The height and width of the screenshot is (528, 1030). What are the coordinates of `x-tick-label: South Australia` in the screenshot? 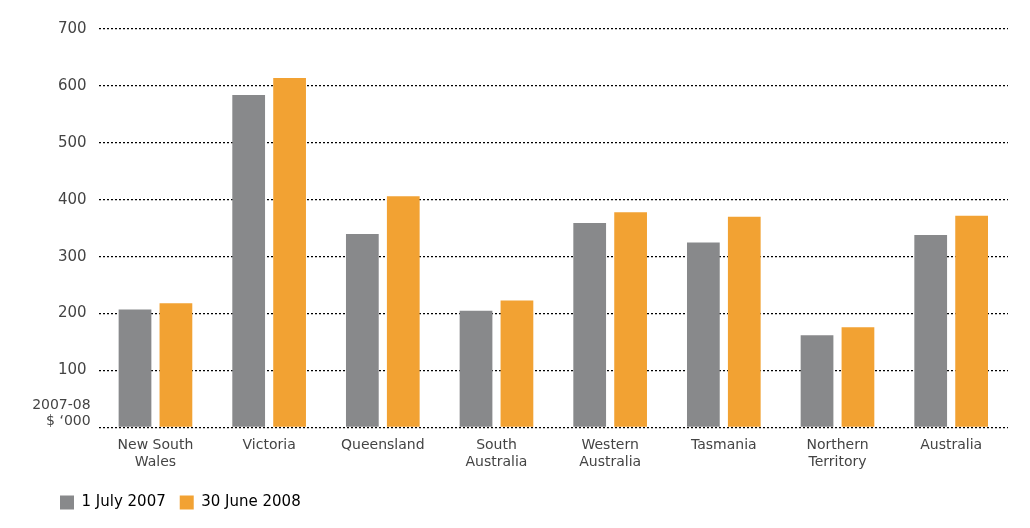 It's located at (496, 453).